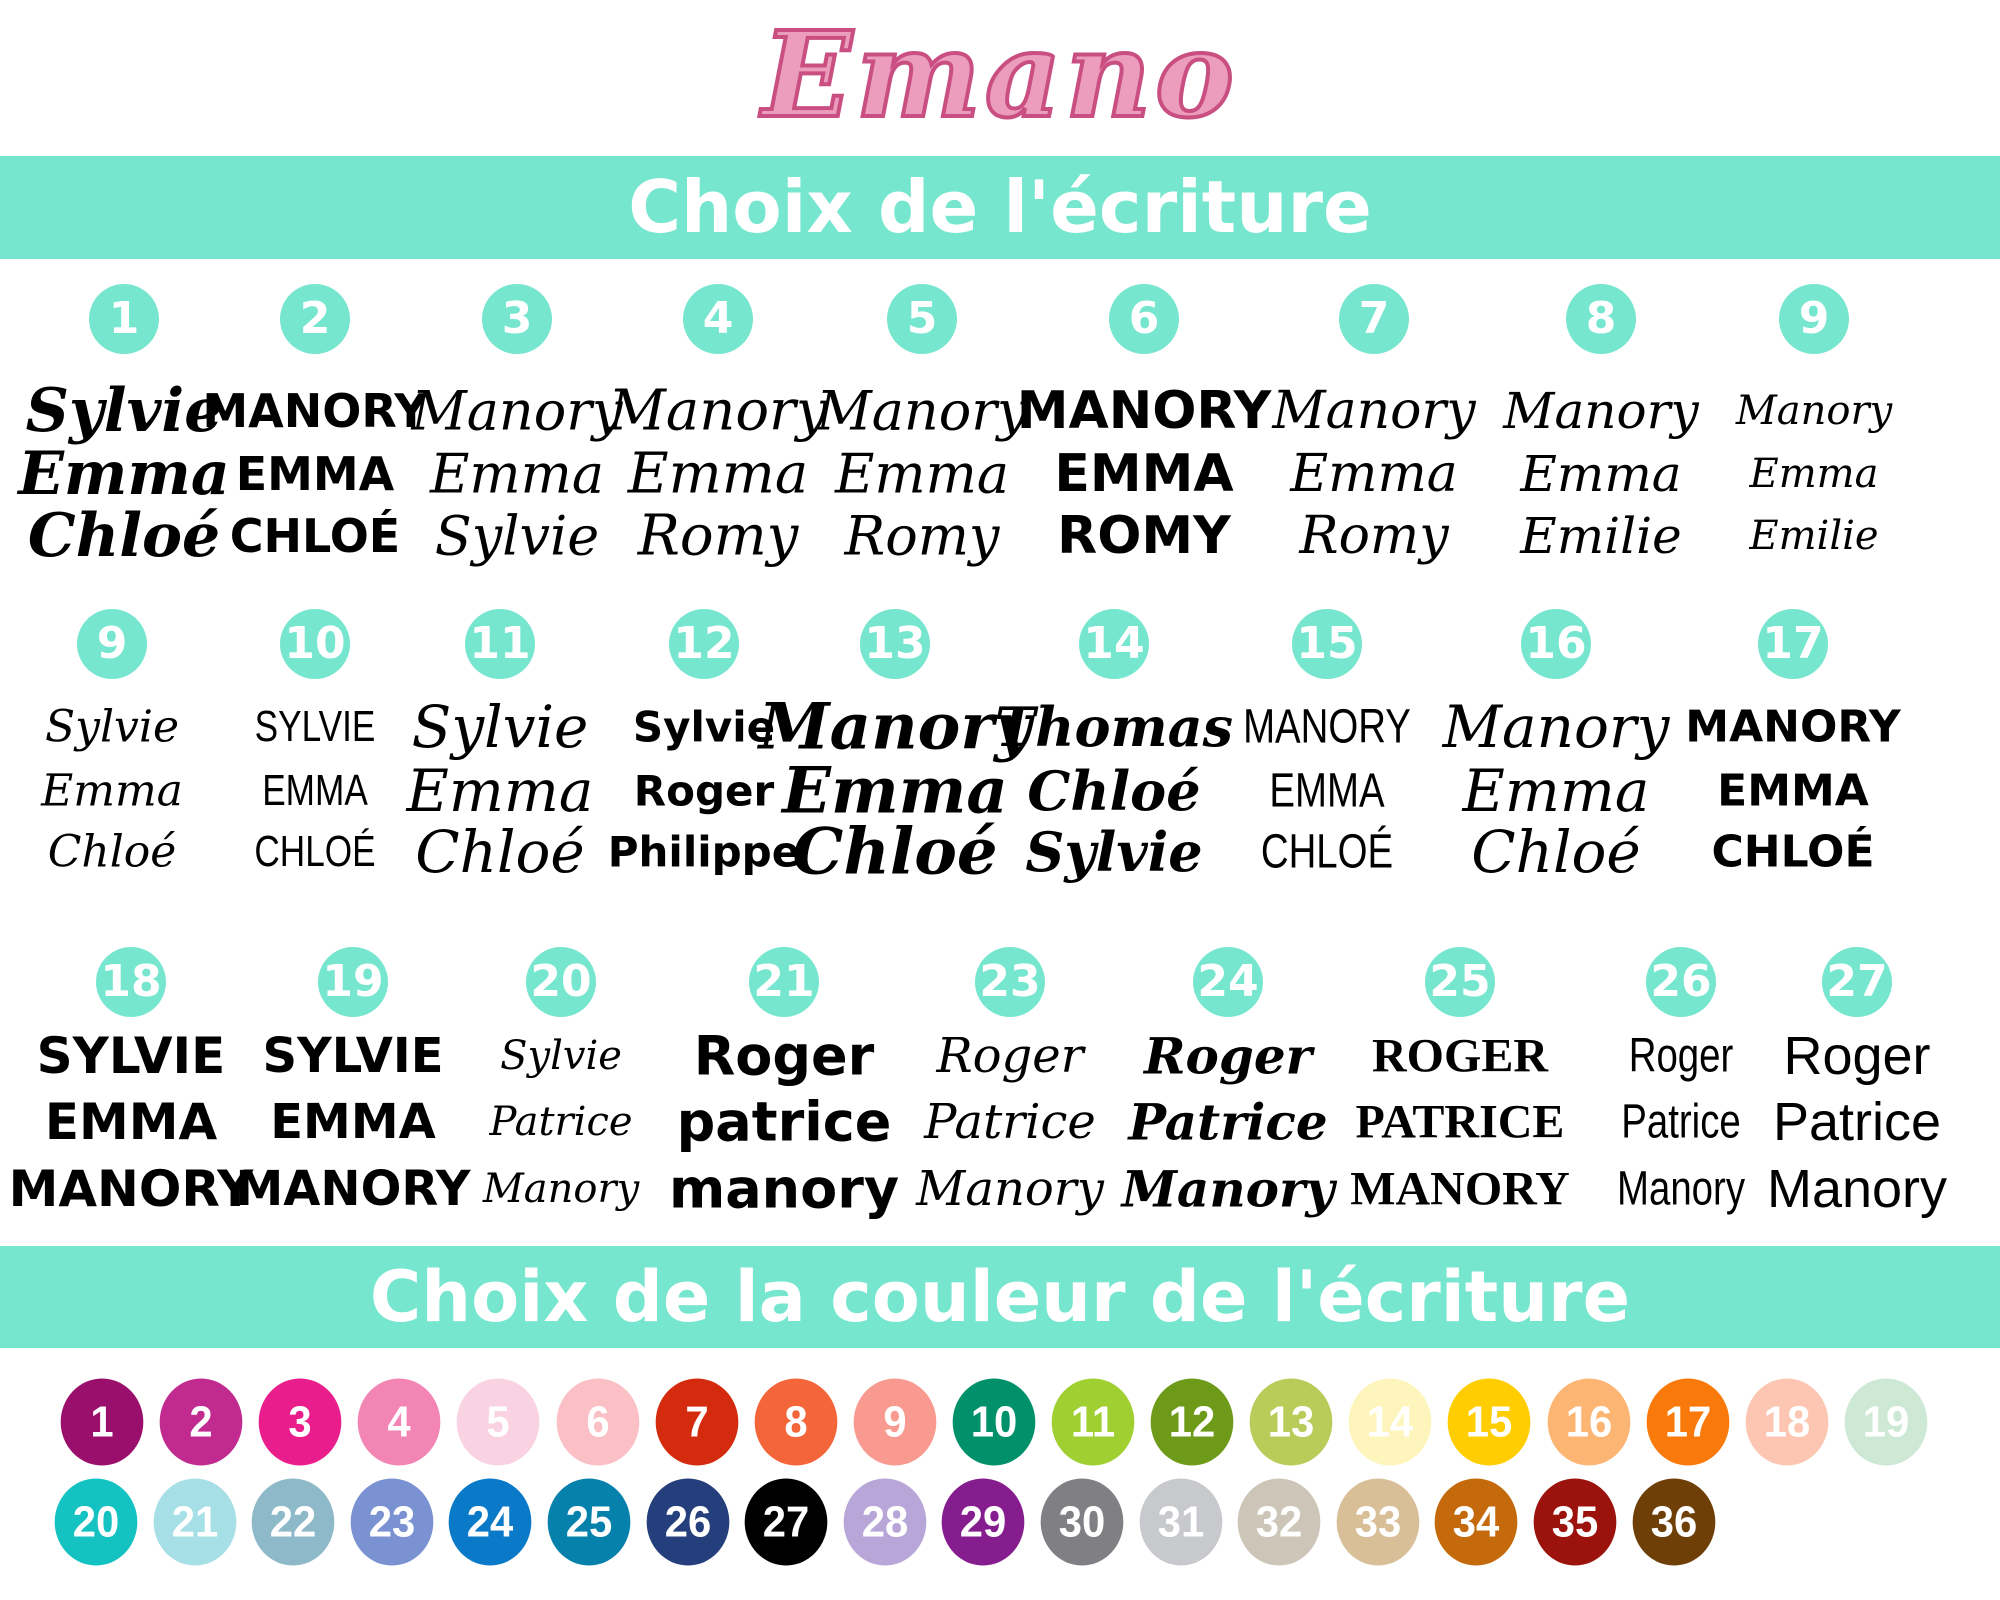  Describe the element at coordinates (784, 1189) in the screenshot. I see `font-sample-line: manory` at that location.